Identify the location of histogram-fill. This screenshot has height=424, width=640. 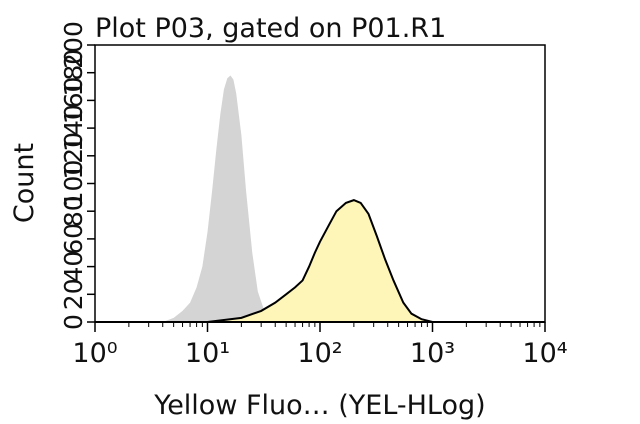
(221, 198).